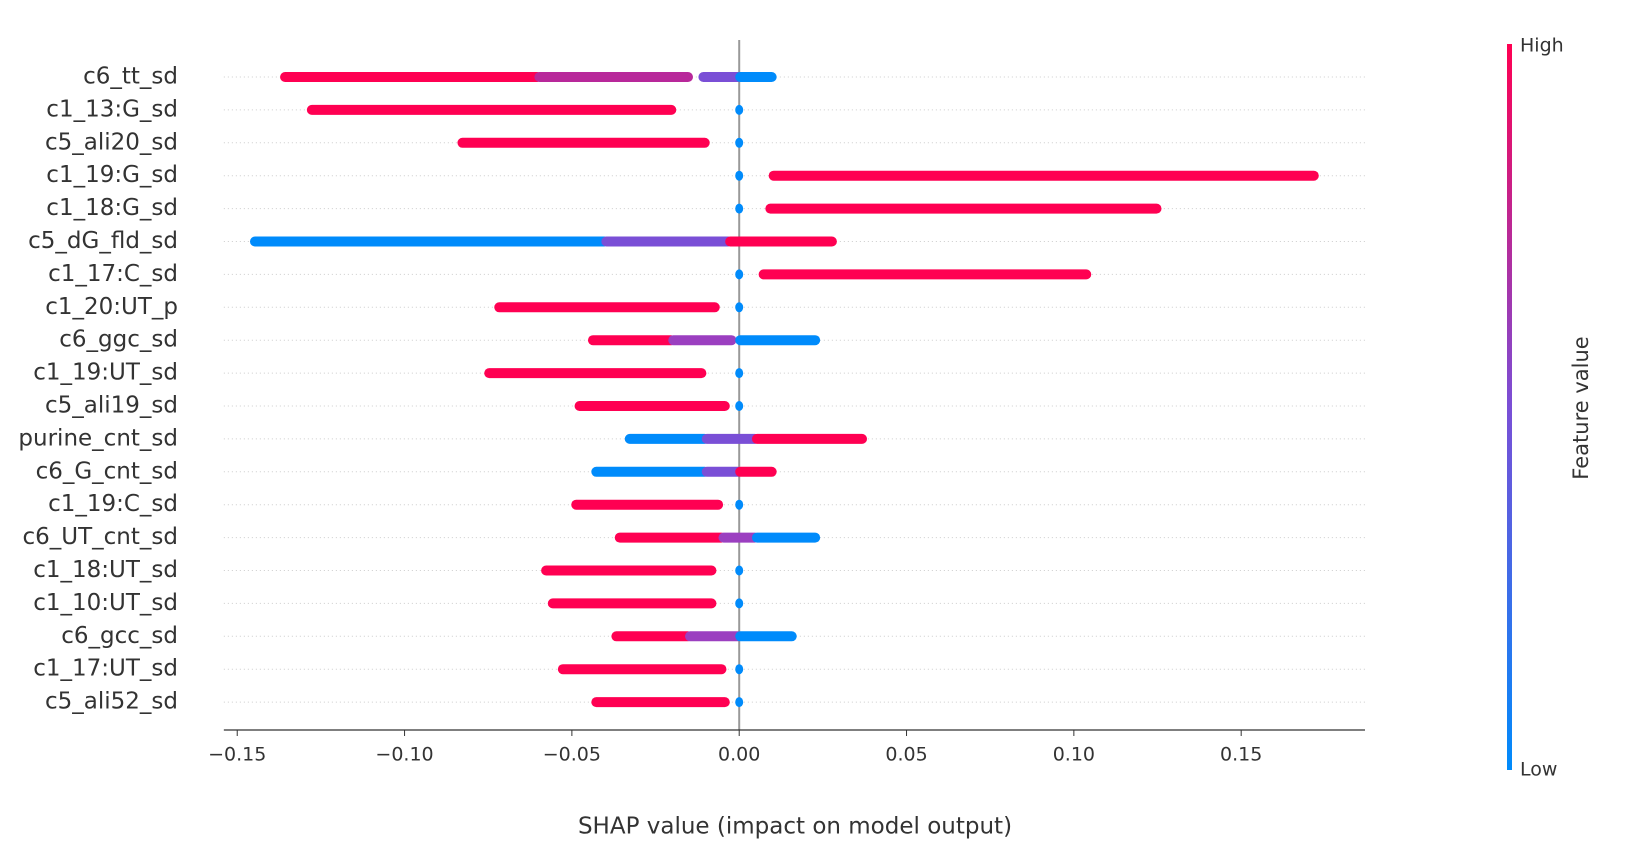 The image size is (1638, 848). Describe the element at coordinates (1542, 46) in the screenshot. I see `colorbar-high: High` at that location.